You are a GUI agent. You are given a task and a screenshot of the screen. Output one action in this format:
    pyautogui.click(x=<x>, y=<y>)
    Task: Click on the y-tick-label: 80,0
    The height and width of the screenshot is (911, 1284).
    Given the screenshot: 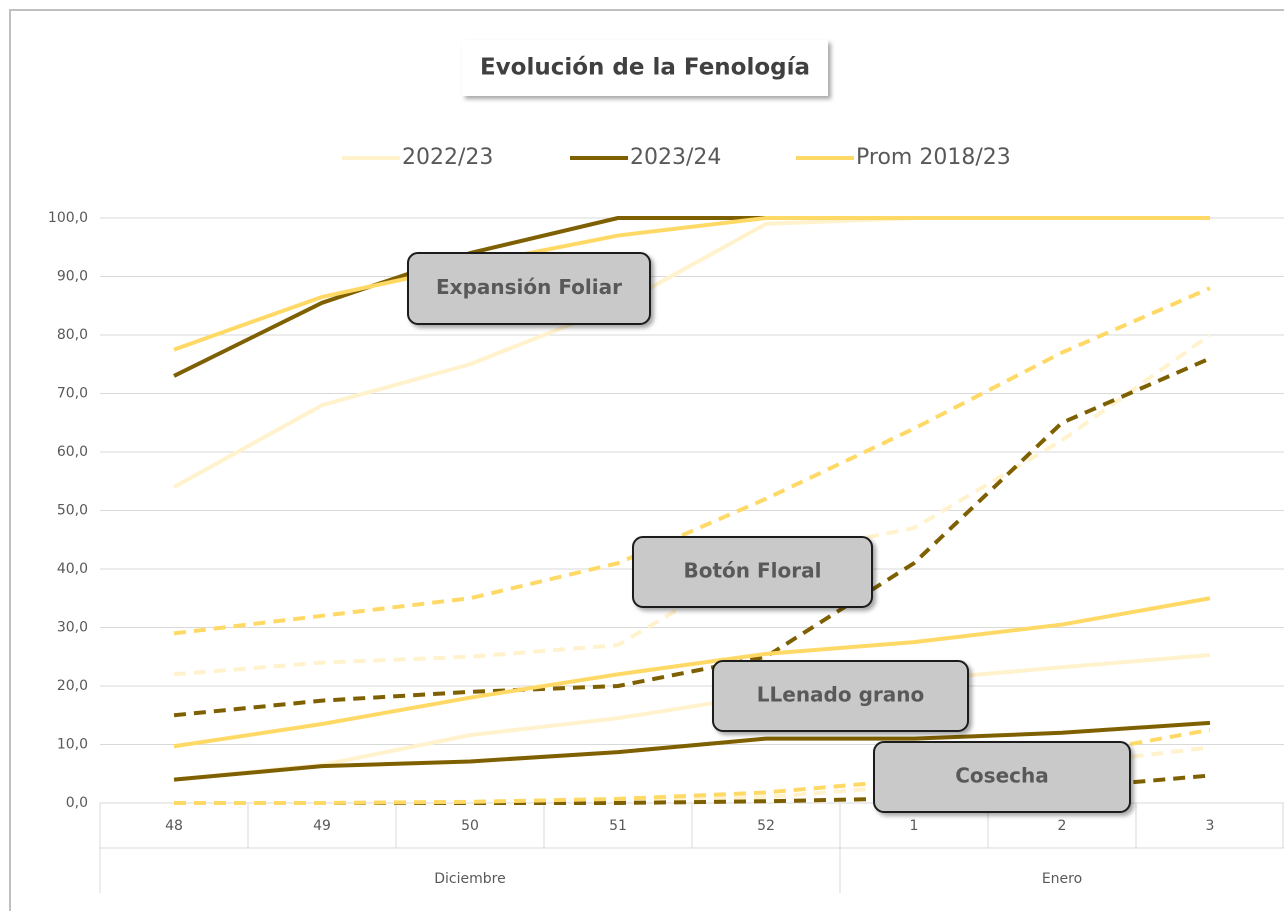 What is the action you would take?
    pyautogui.click(x=72, y=335)
    